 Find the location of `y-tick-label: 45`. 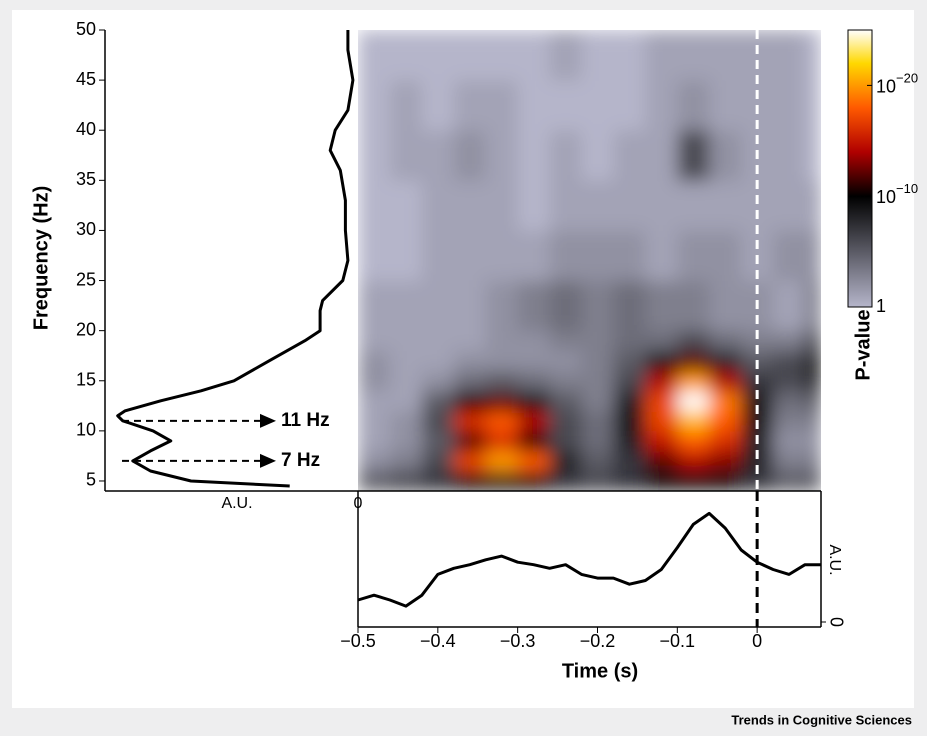

y-tick-label: 45 is located at coordinates (86, 79).